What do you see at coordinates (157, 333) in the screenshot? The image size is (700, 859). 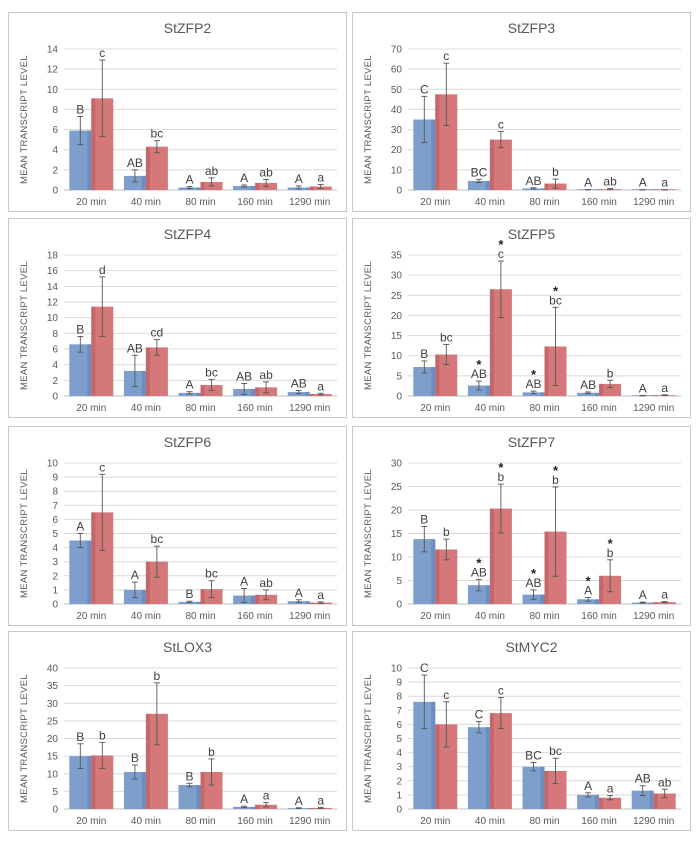 I see `significance-label: cd` at bounding box center [157, 333].